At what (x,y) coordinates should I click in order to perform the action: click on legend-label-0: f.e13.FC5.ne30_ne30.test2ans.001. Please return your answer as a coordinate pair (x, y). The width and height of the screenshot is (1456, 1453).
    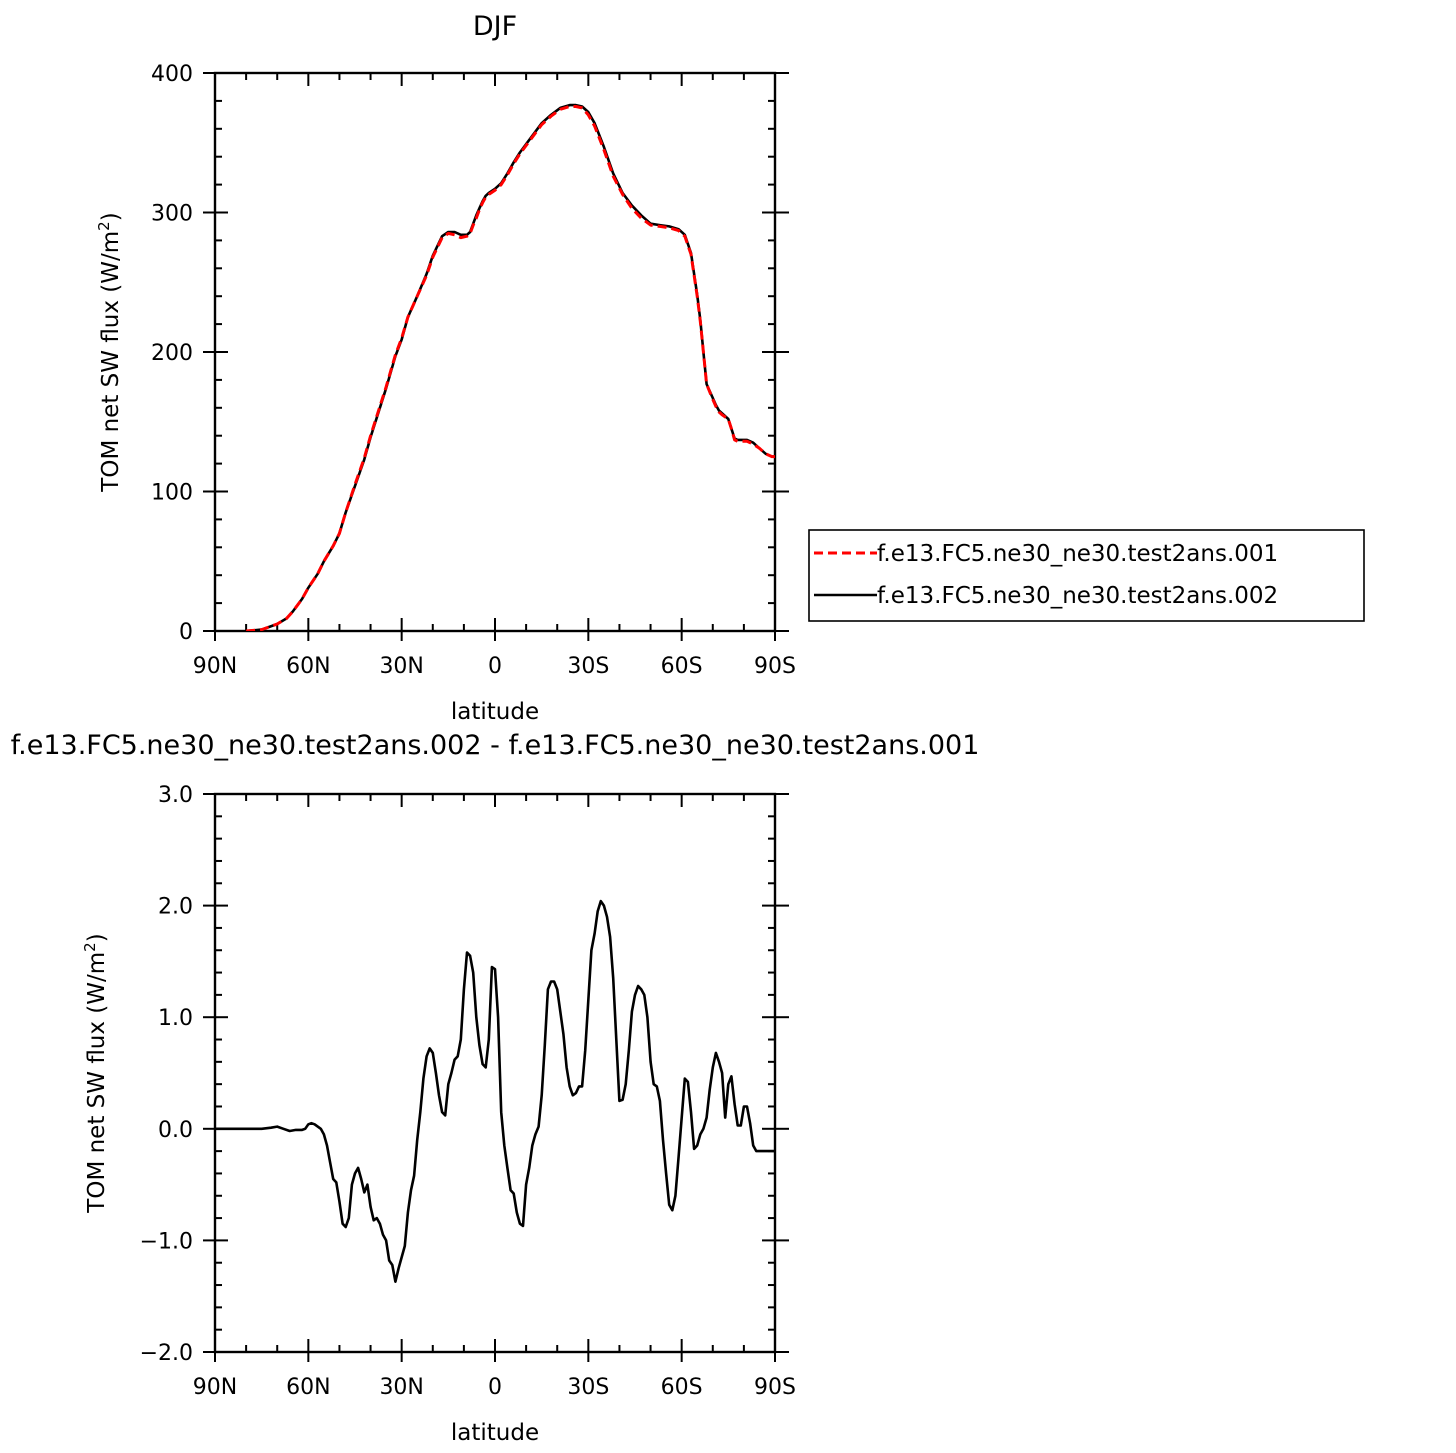
    Looking at the image, I should click on (1077, 554).